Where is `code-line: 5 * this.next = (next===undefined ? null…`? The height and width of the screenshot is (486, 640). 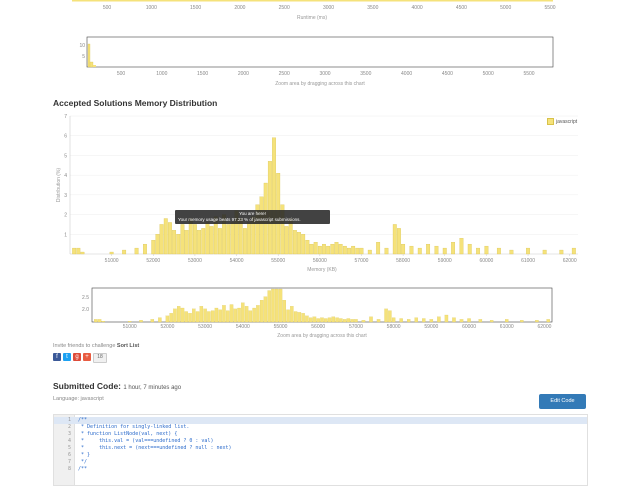 code-line: 5 * this.next = (next===undefined ? null… is located at coordinates (320, 448).